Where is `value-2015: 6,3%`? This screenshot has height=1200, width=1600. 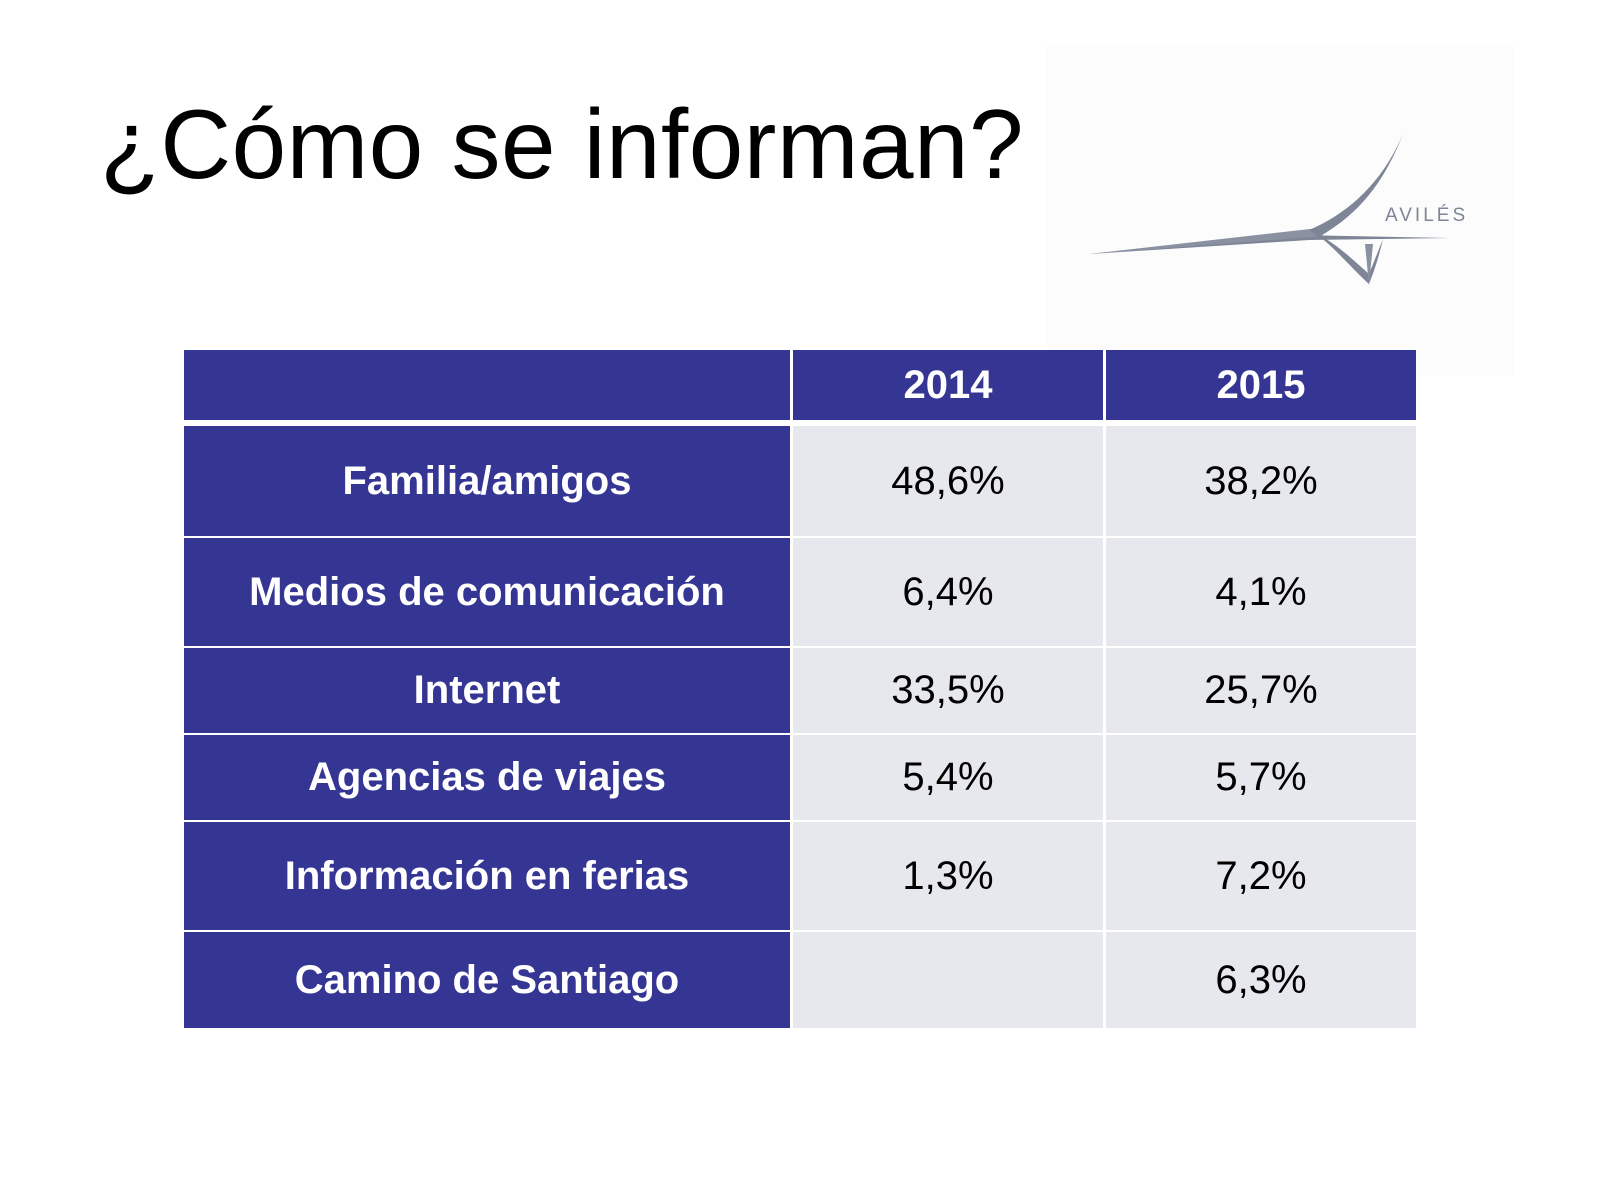 value-2015: 6,3% is located at coordinates (1259, 979).